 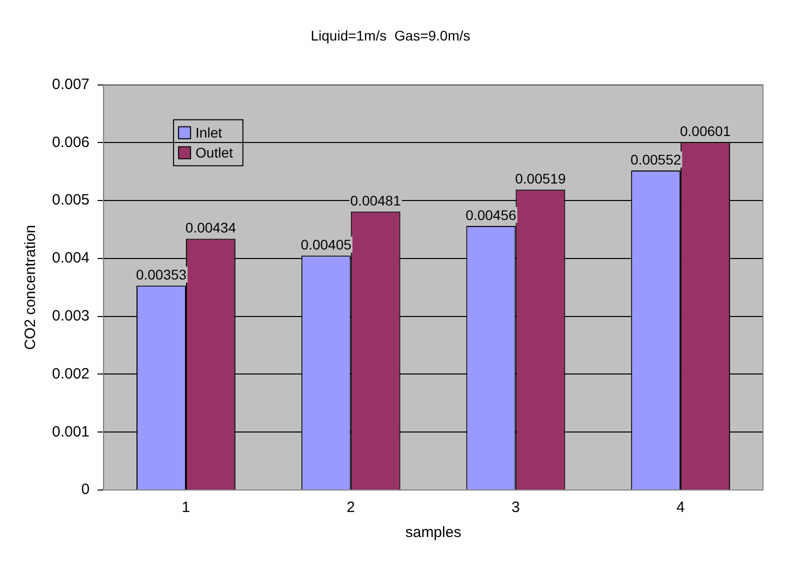 What do you see at coordinates (85, 489) in the screenshot?
I see `y-tick-label: 0` at bounding box center [85, 489].